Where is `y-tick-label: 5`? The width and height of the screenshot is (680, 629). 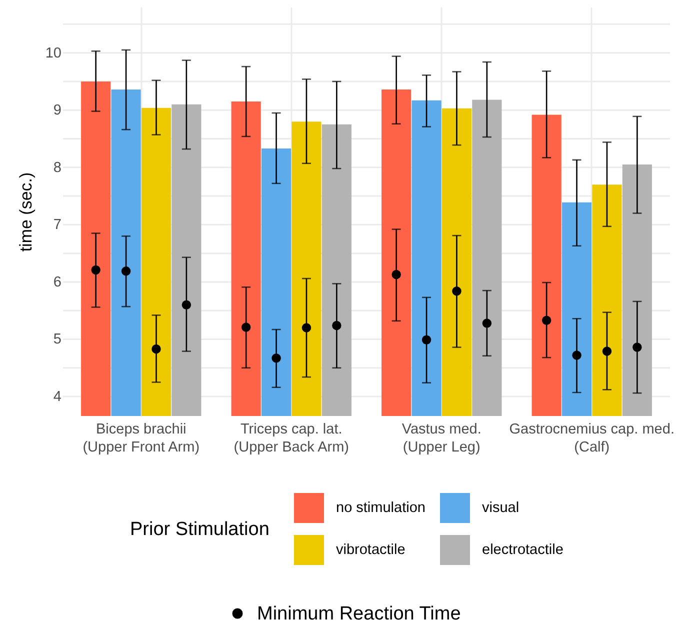 y-tick-label: 5 is located at coordinates (57, 340).